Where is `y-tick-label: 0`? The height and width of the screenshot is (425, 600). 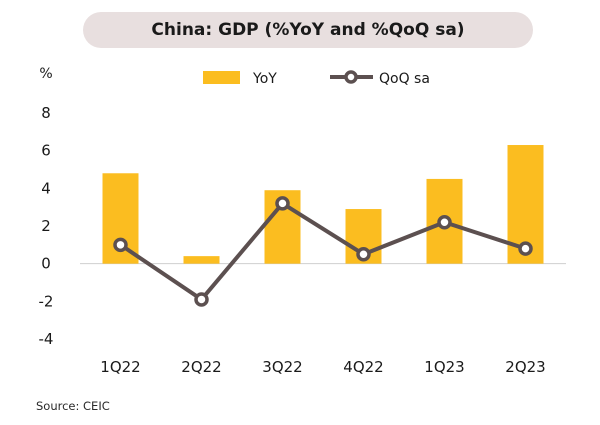 y-tick-label: 0 is located at coordinates (46, 264).